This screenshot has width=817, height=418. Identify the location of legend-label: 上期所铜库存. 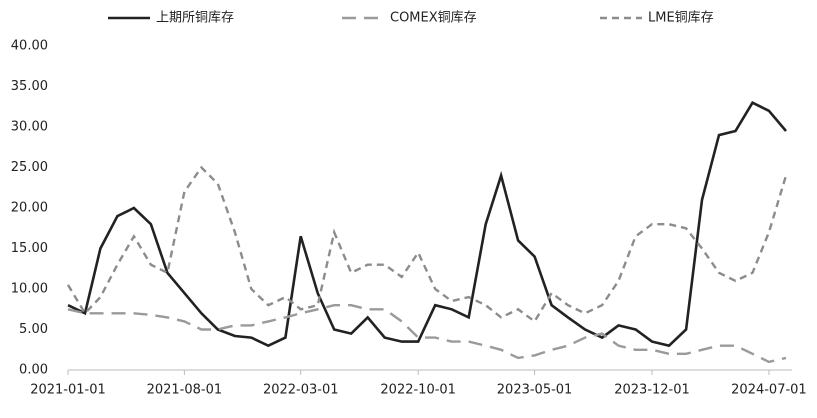
(195, 18).